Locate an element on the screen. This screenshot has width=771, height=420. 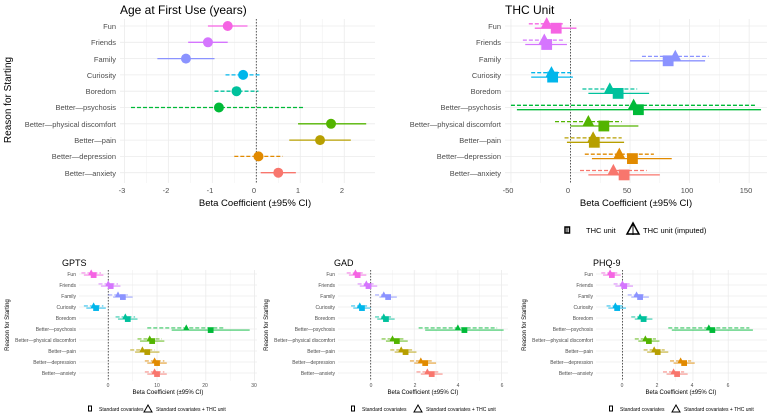
x-tick-label: 150 is located at coordinates (746, 190).